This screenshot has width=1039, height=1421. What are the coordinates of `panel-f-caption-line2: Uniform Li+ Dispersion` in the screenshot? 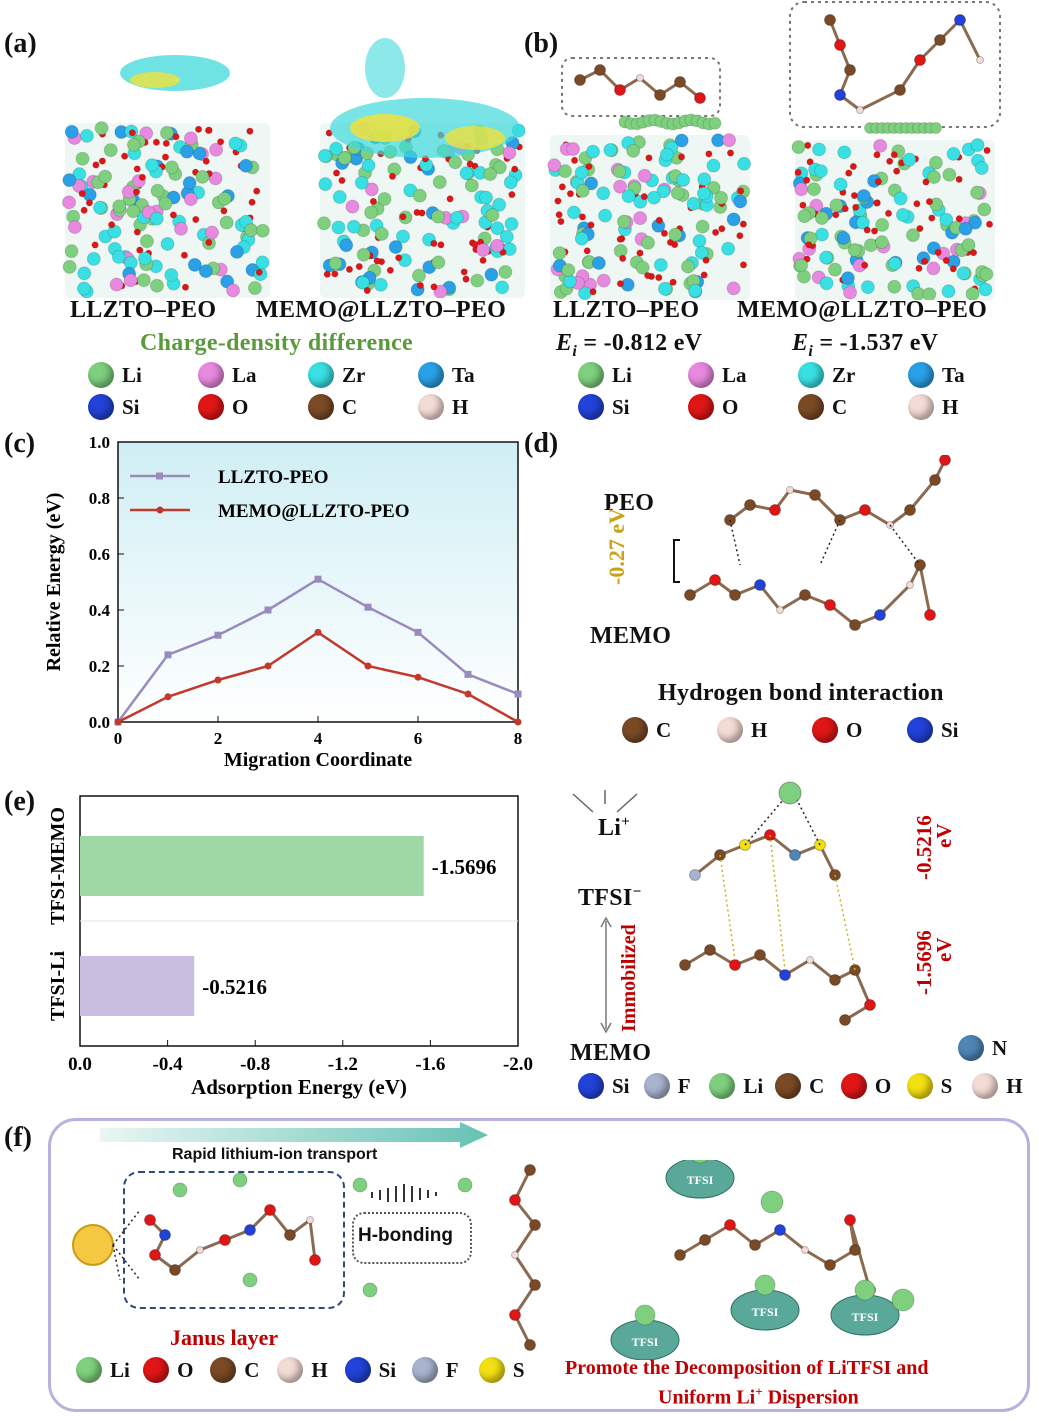 It's located at (758, 1396).